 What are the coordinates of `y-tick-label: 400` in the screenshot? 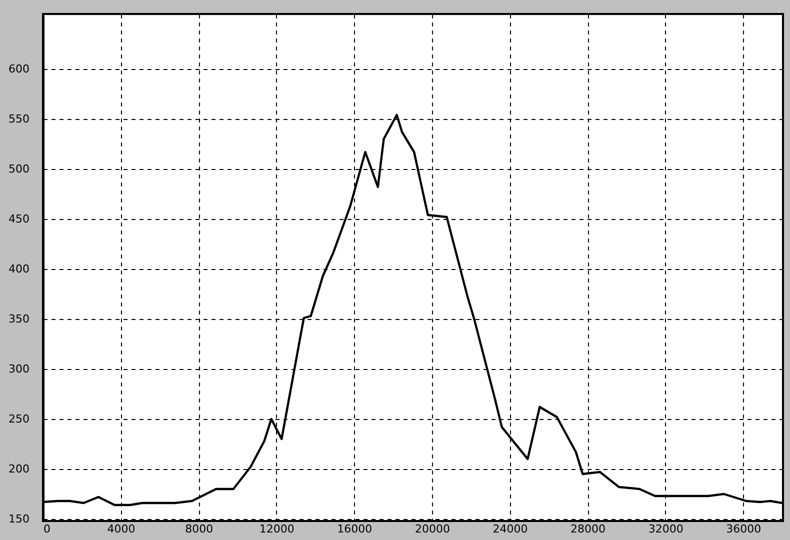 It's located at (19, 269).